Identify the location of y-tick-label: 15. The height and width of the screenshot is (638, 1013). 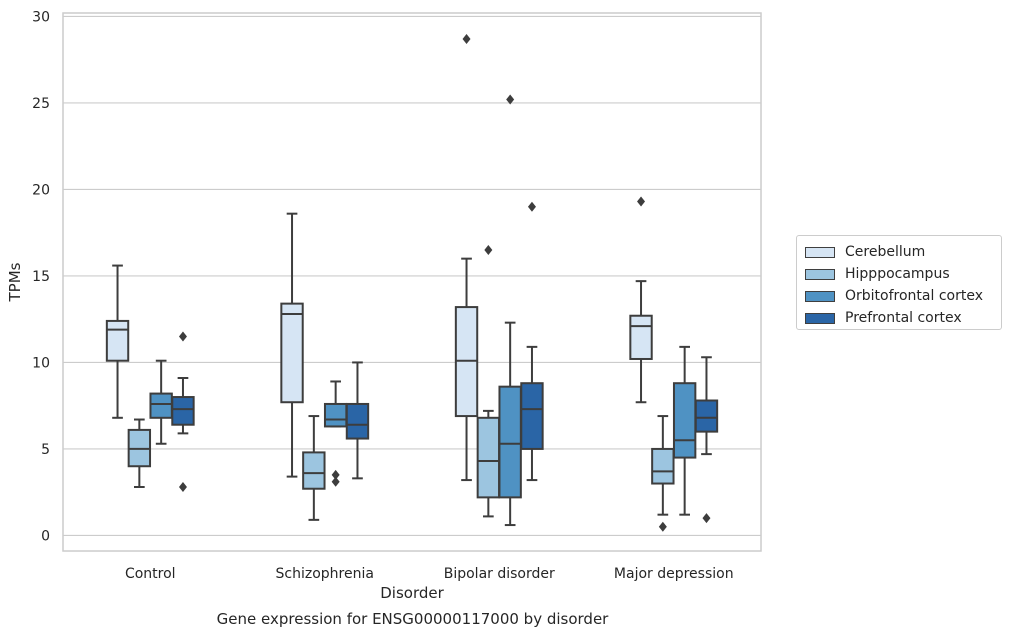
(41, 277).